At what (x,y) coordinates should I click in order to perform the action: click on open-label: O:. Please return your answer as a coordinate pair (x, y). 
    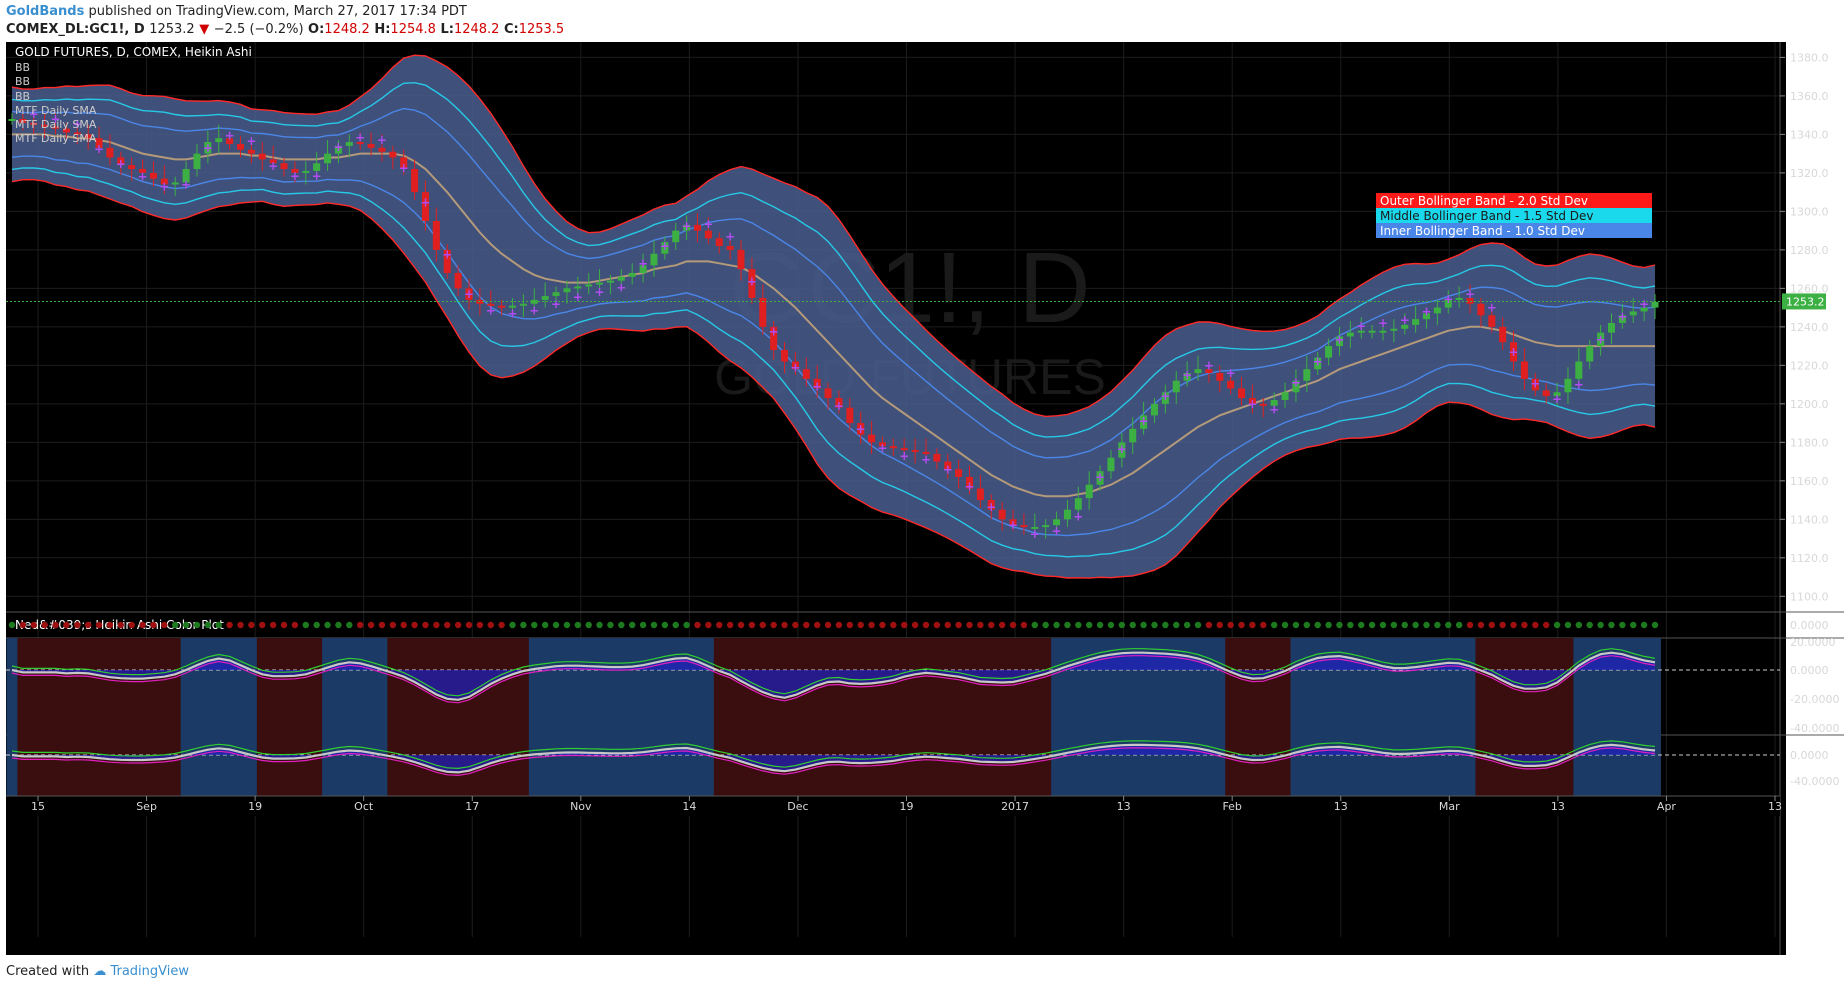
    Looking at the image, I should click on (316, 29).